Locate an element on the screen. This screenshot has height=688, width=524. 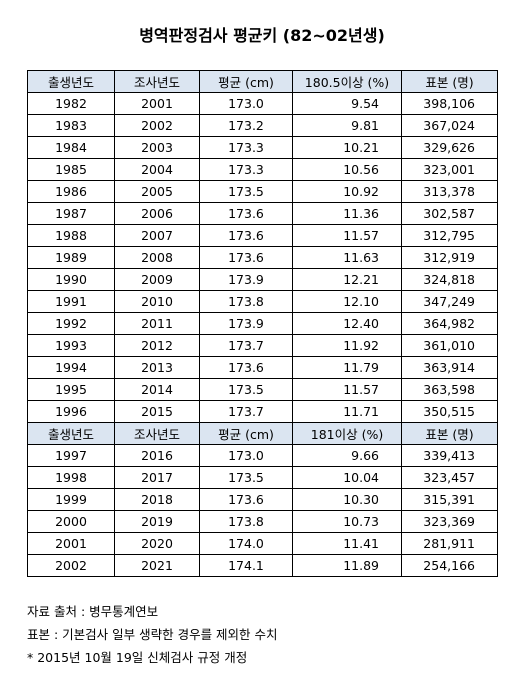
row: 2000 2019 173.8 10.73 323,369 is located at coordinates (262, 521).